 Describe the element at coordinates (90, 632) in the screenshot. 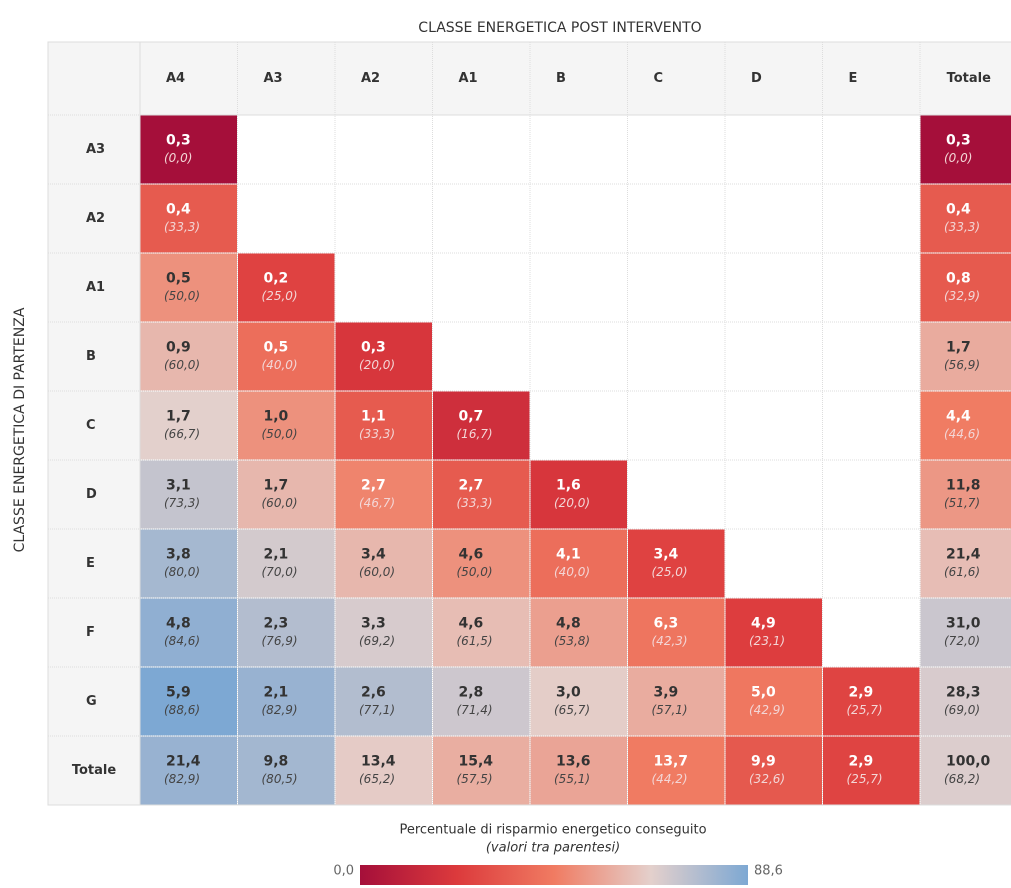

I see `row-header: F` at that location.